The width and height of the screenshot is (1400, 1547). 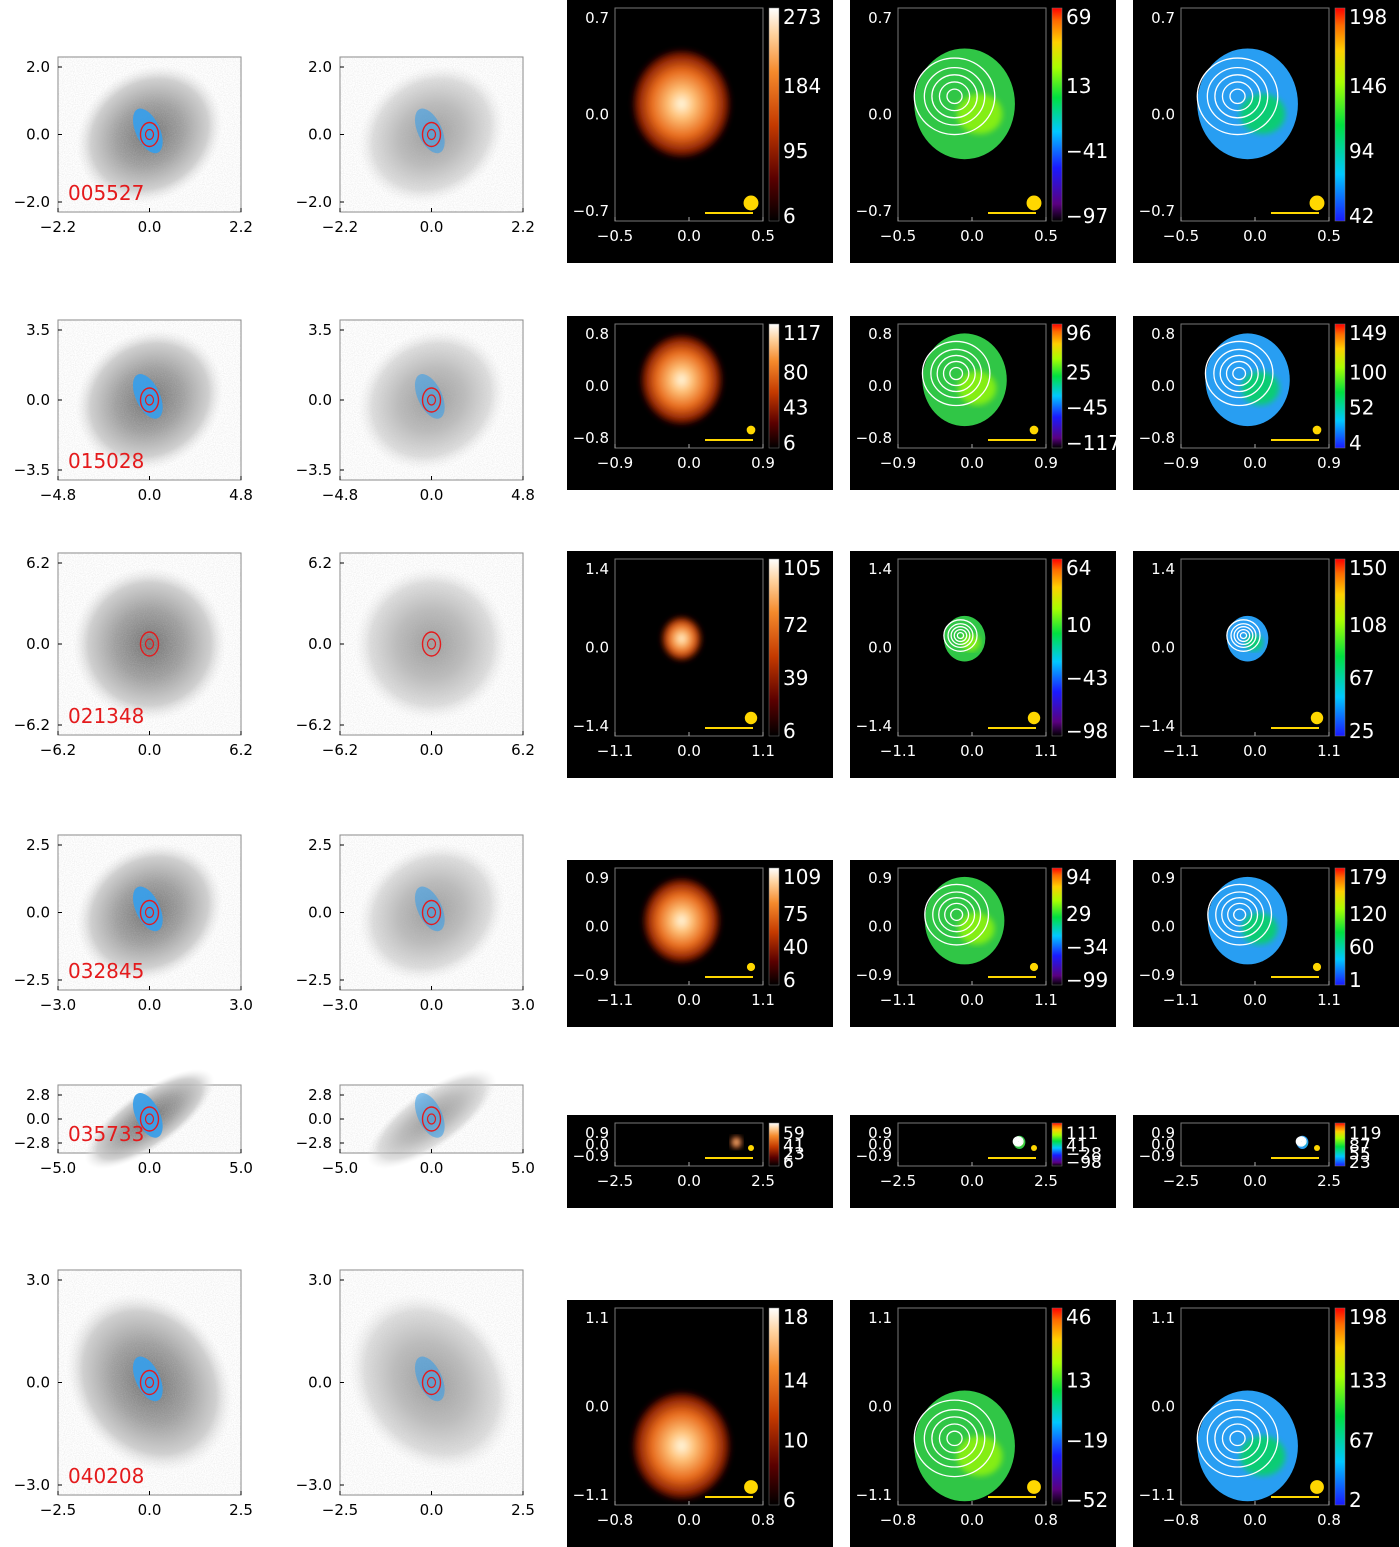 What do you see at coordinates (320, 67) in the screenshot?
I see `y-tick-label: 2.0` at bounding box center [320, 67].